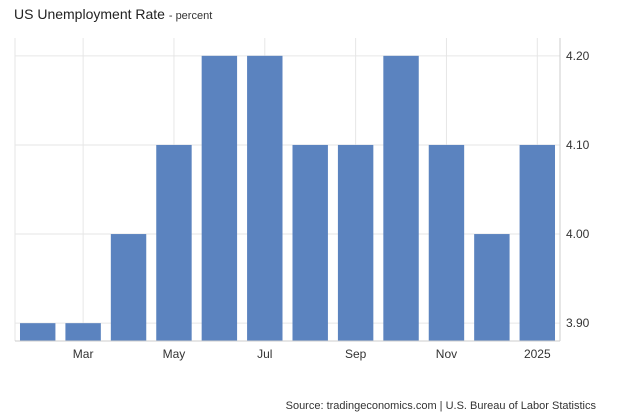 This screenshot has height=420, width=623. I want to click on x-tick-label: Jul, so click(264, 354).